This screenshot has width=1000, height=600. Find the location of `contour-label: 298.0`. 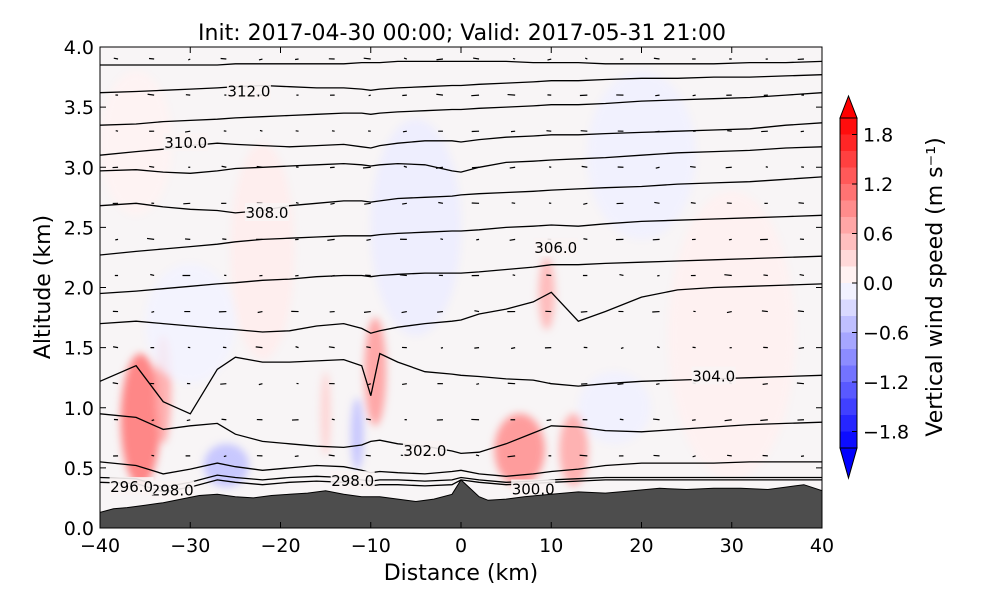

contour-label: 298.0 is located at coordinates (172, 491).